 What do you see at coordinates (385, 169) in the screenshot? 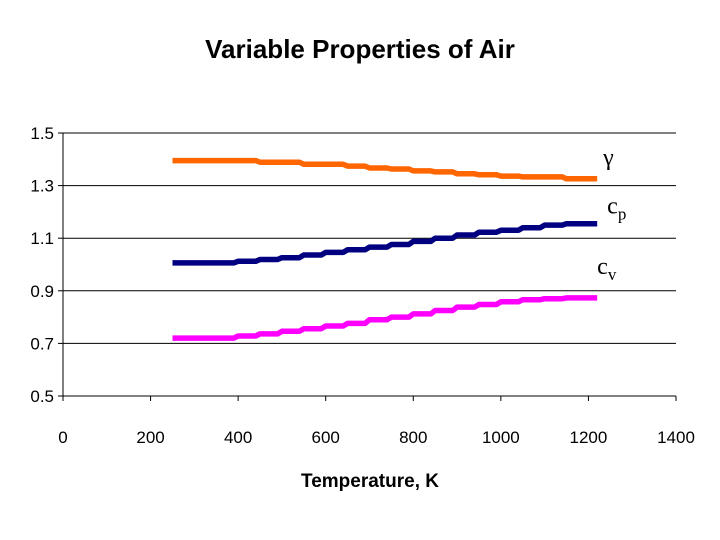
I see `series-line-gamma` at bounding box center [385, 169].